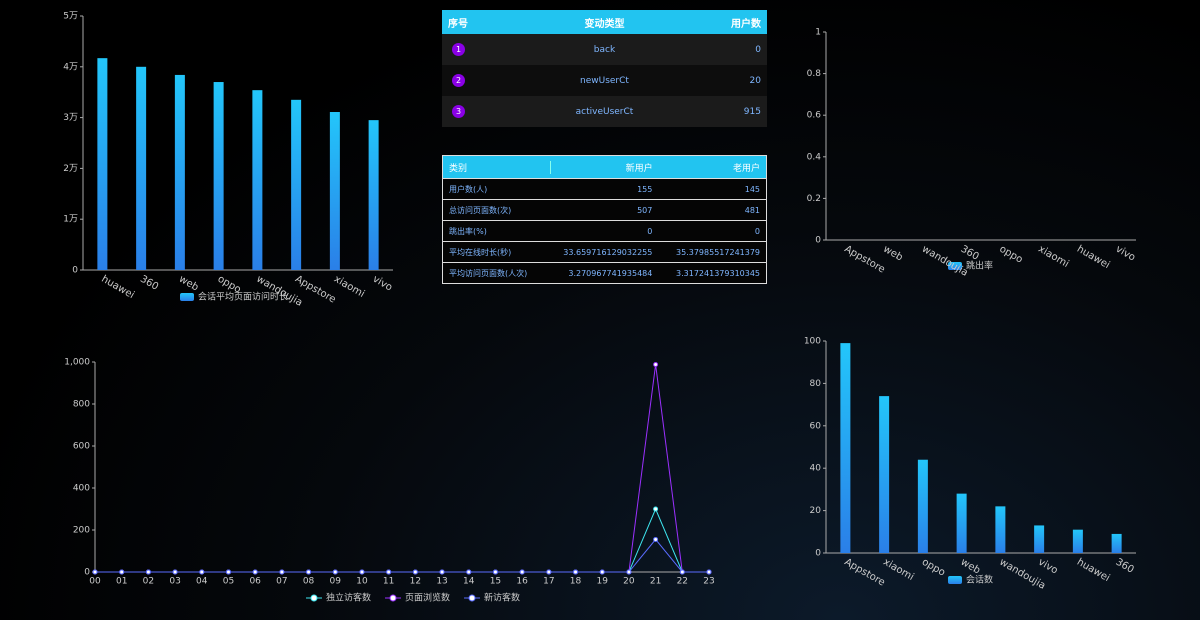  I want to click on y-tick-label: 5万, so click(70, 17).